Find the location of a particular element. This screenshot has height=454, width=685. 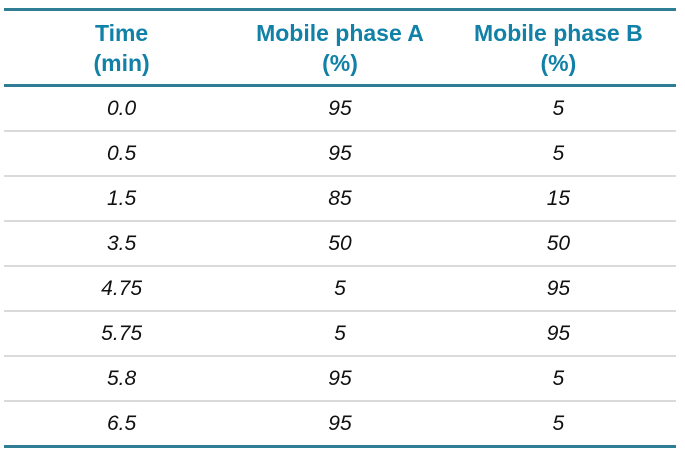

table-row: 0.5 95 5 is located at coordinates (340, 154).